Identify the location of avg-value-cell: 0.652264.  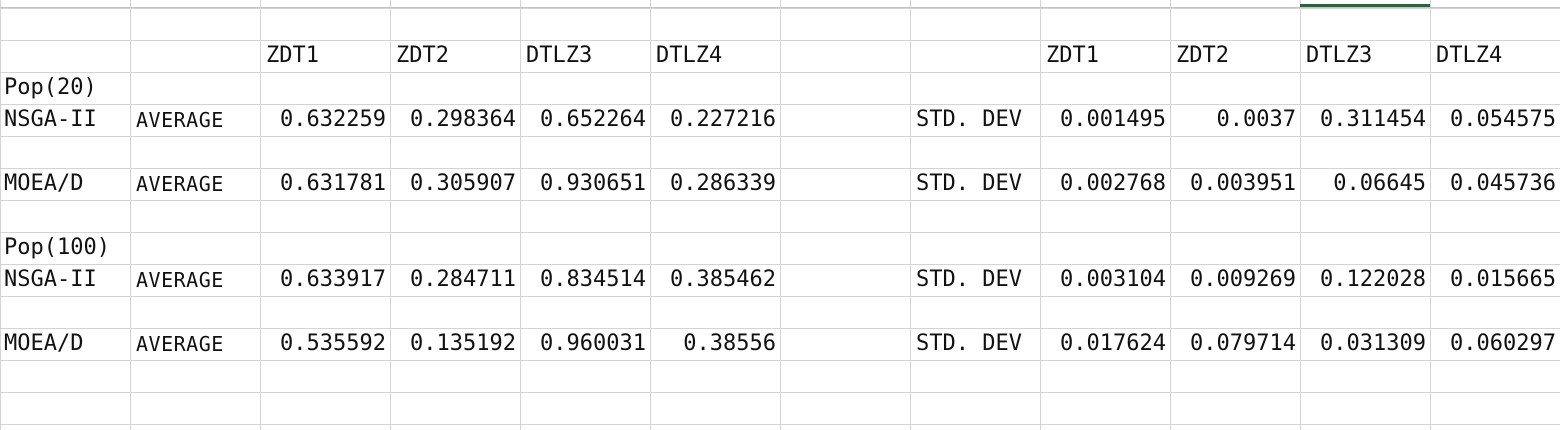
(593, 119).